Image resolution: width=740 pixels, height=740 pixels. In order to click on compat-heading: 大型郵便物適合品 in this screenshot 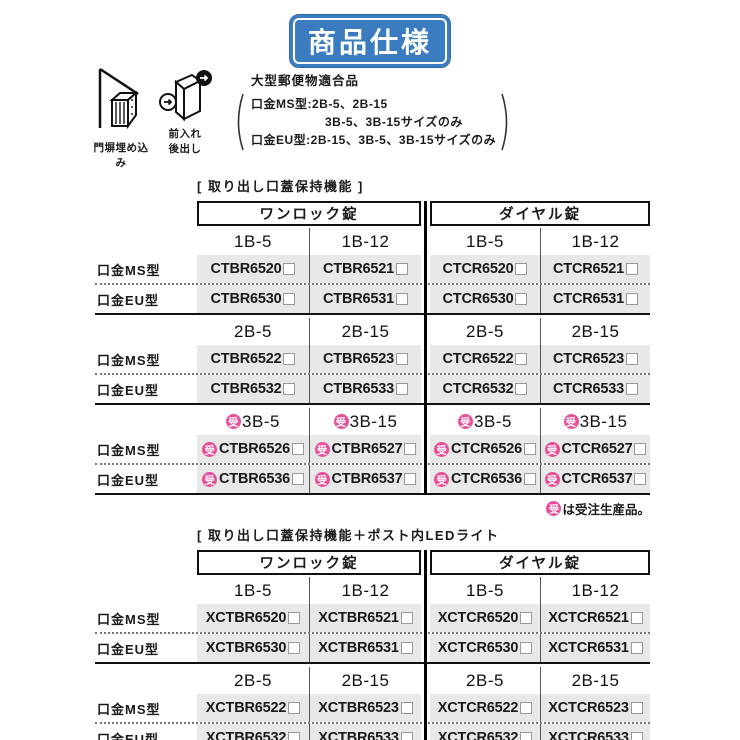, I will do `click(305, 81)`.